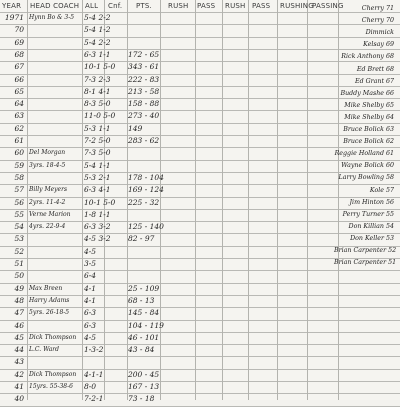 This screenshot has width=400, height=407. What do you see at coordinates (19, 300) in the screenshot?
I see `cell-year: 48` at bounding box center [19, 300].